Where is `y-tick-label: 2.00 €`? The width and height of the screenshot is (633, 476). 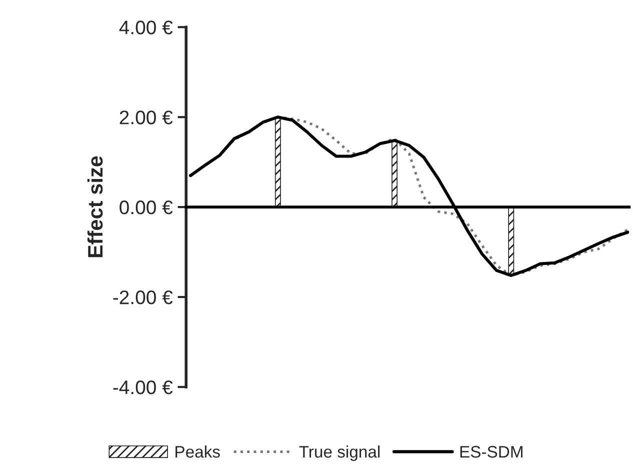 y-tick-label: 2.00 € is located at coordinates (146, 117).